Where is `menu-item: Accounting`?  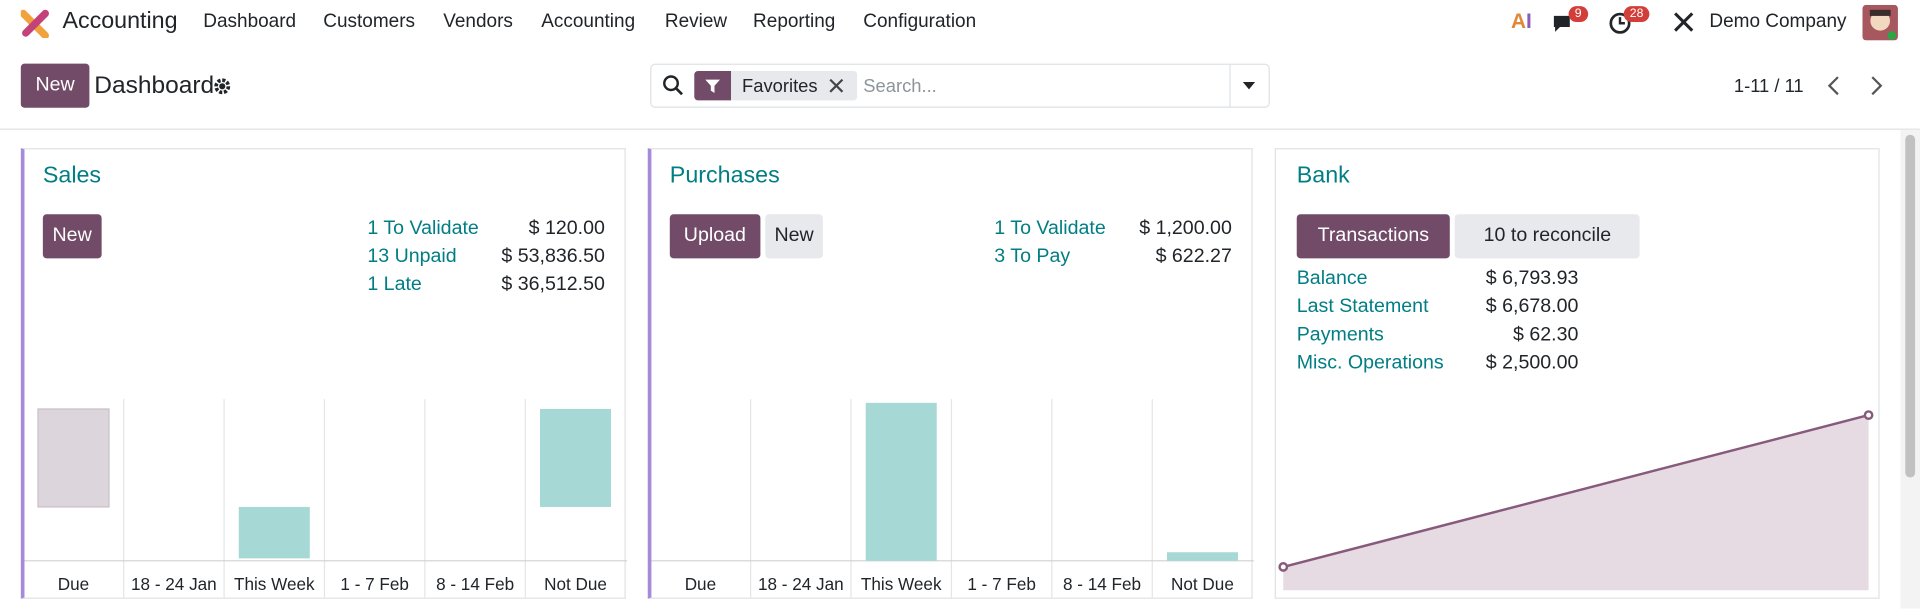 menu-item: Accounting is located at coordinates (588, 21).